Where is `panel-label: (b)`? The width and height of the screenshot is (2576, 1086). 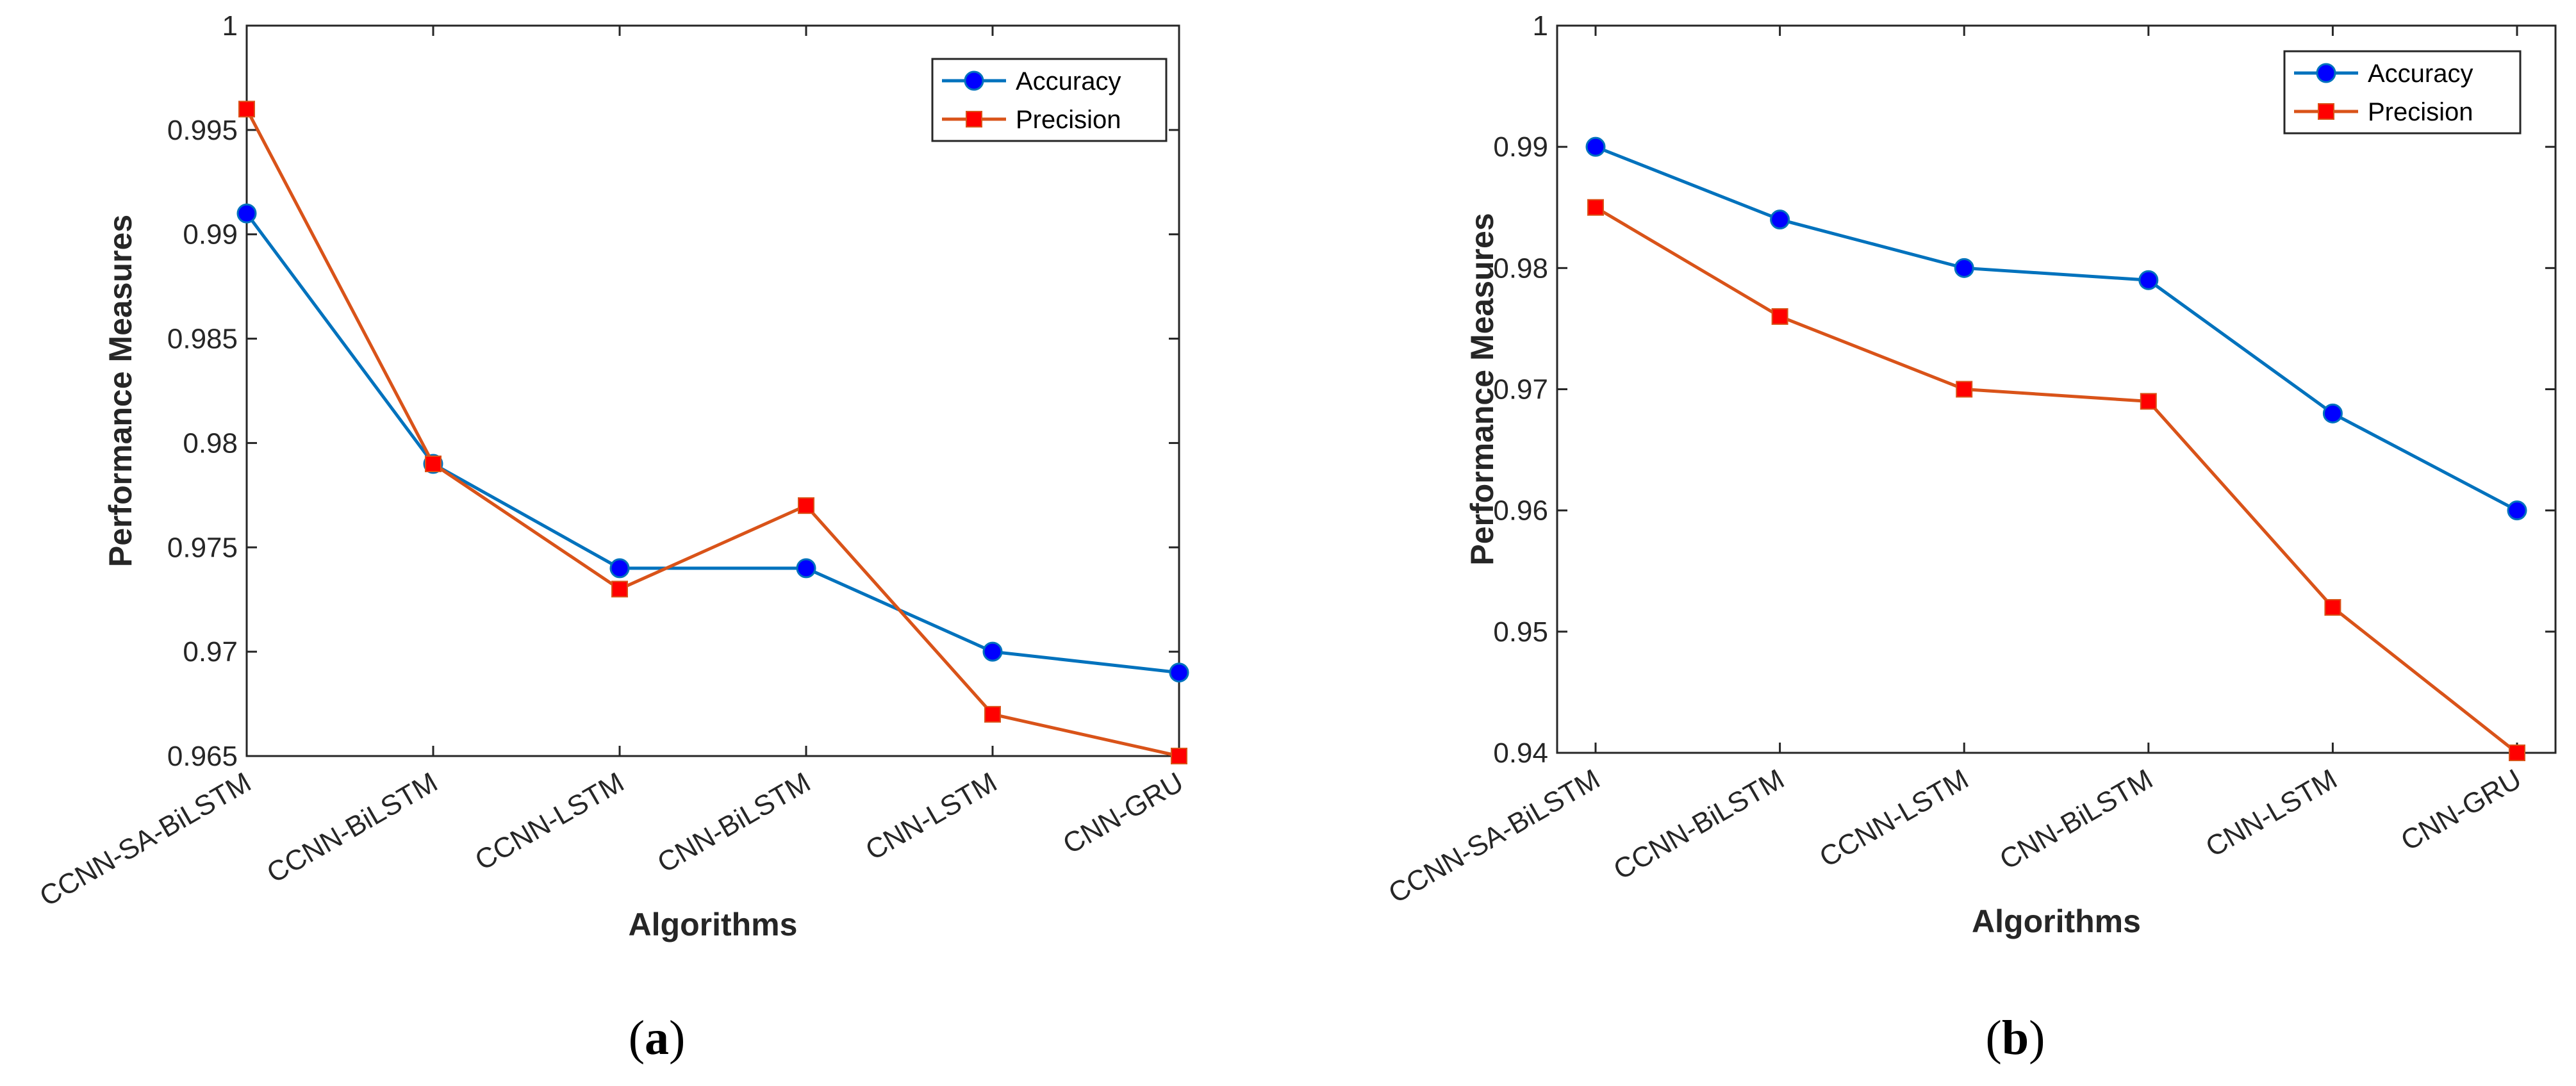
panel-label: (b) is located at coordinates (2015, 1038).